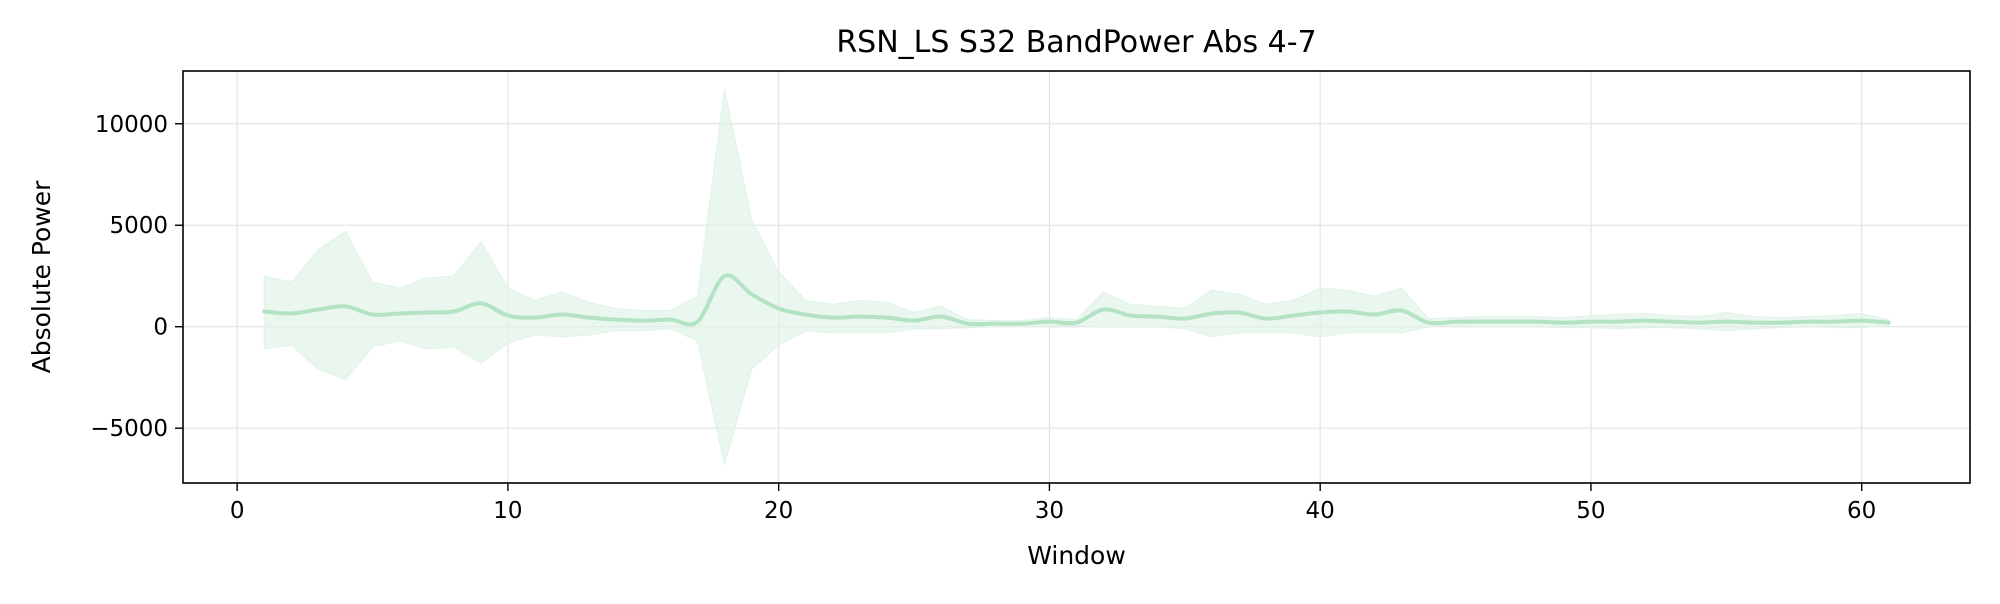  I want to click on x-tick-label: 20, so click(778, 511).